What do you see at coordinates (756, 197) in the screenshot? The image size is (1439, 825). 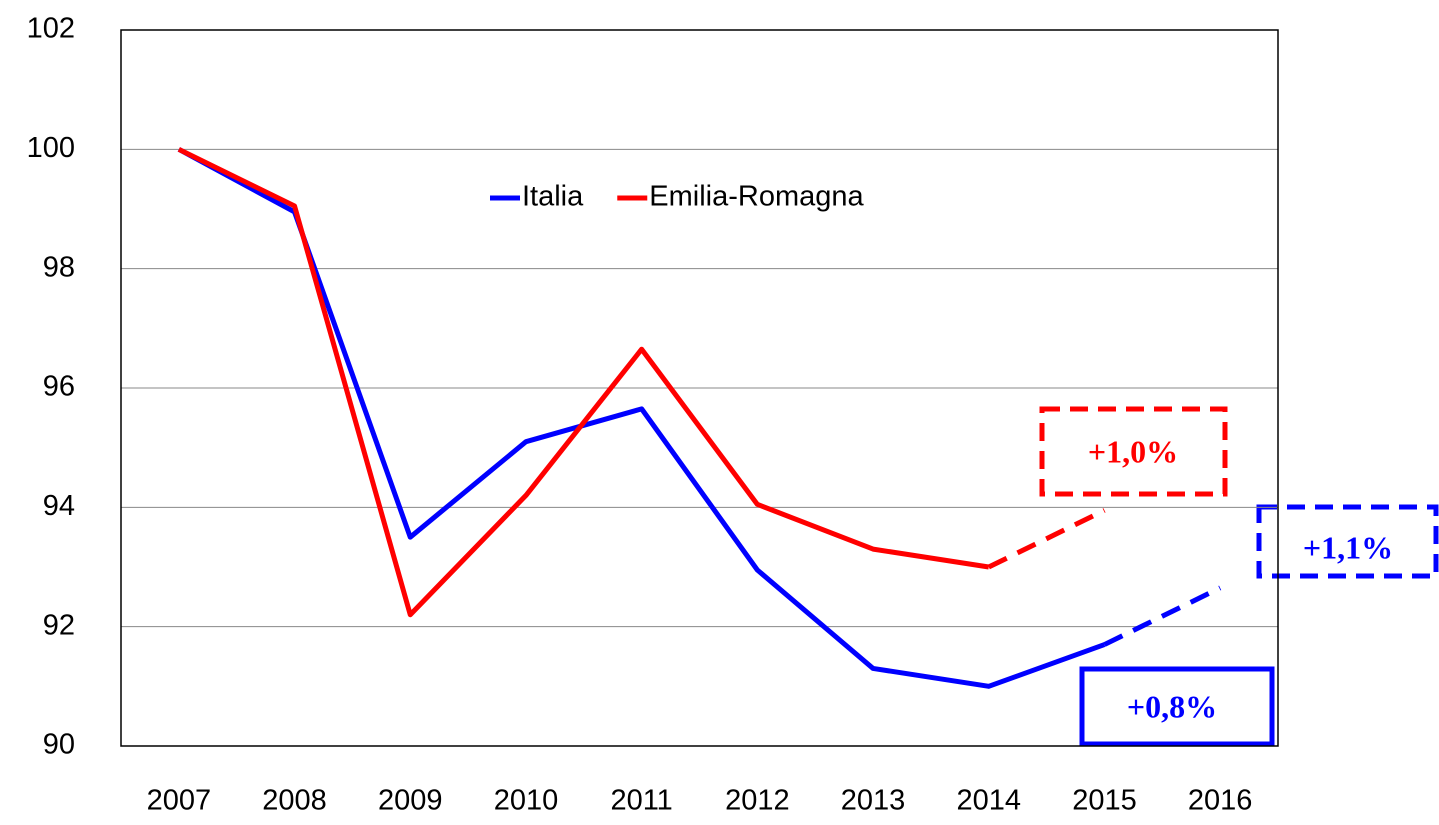 I see `legend-label: Emilia-Romagna` at bounding box center [756, 197].